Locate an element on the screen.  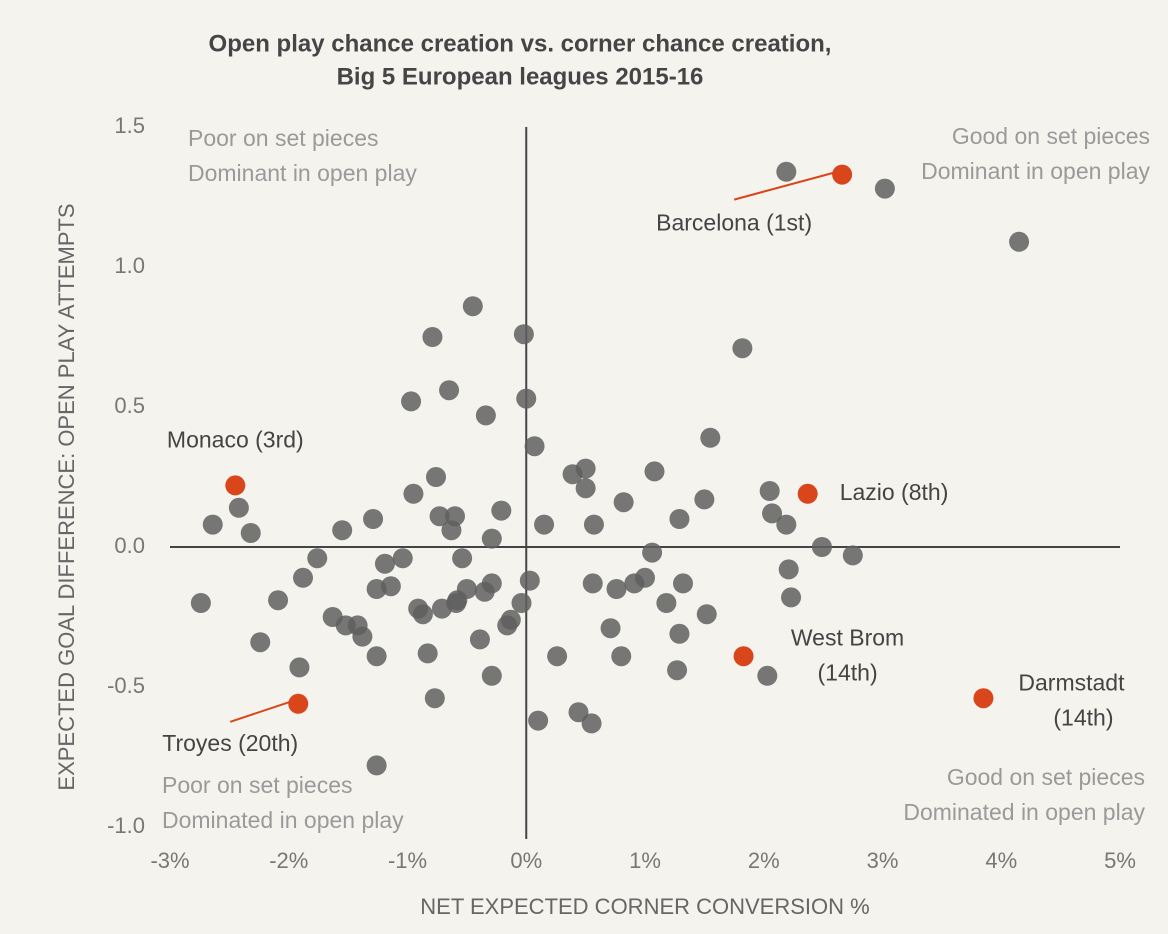
chart-title: Big 5 European leagues 2015-16 is located at coordinates (520, 76).